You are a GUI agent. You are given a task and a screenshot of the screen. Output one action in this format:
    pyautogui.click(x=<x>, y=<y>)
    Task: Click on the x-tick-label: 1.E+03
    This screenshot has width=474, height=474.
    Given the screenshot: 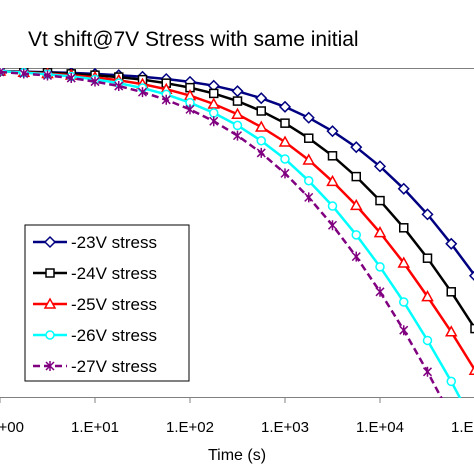 What is the action you would take?
    pyautogui.click(x=285, y=427)
    